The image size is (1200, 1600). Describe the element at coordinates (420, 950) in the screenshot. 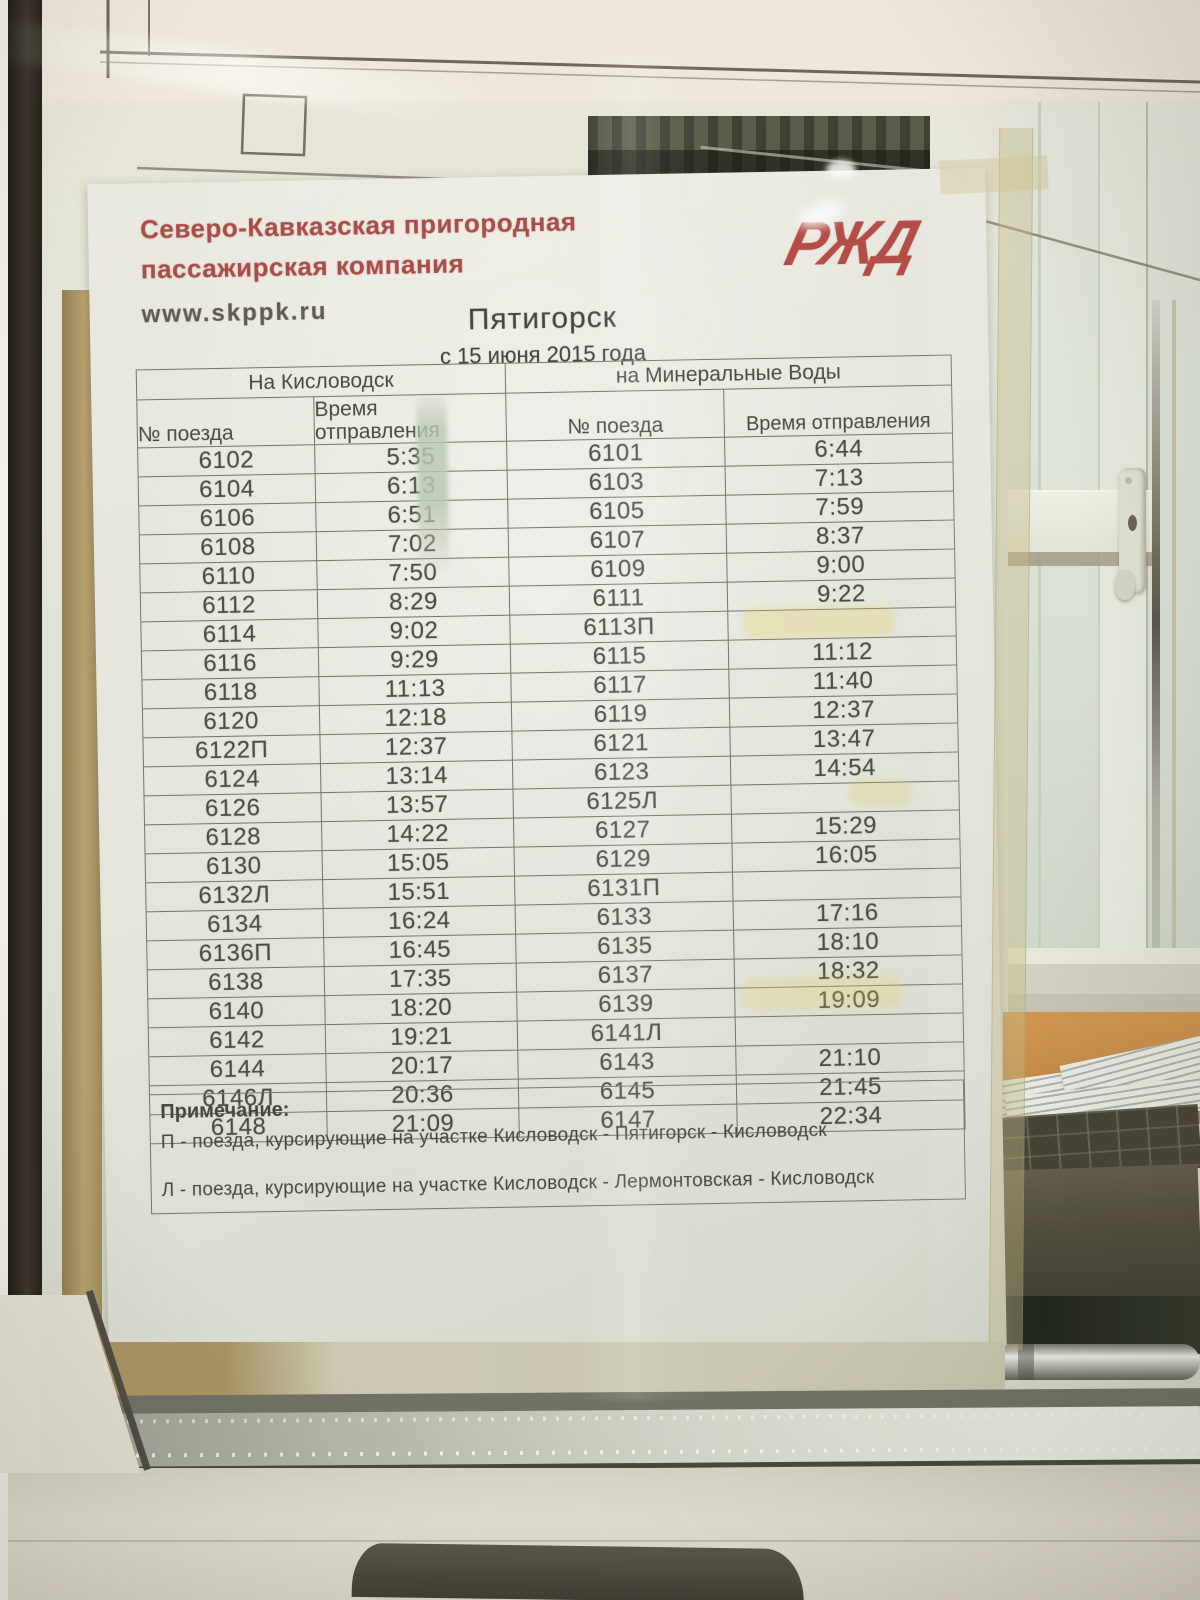

I see `departure-time-cell: 16:45` at that location.